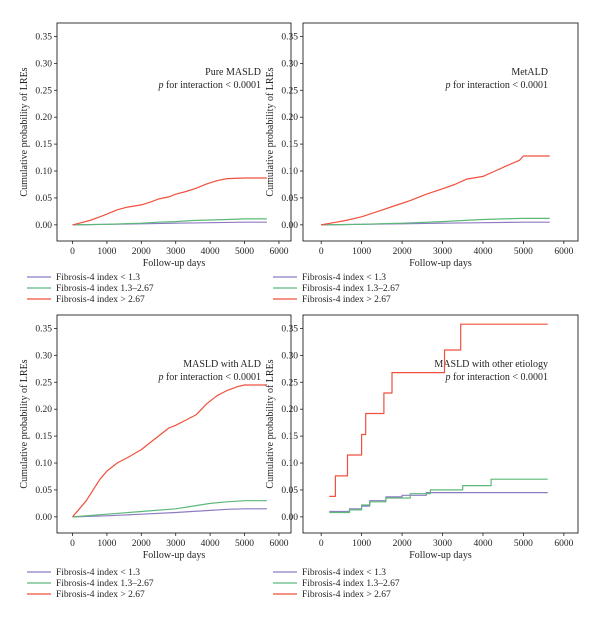 This screenshot has height=619, width=600. What do you see at coordinates (289, 199) in the screenshot?
I see `y-tick-label: 0.05` at bounding box center [289, 199].